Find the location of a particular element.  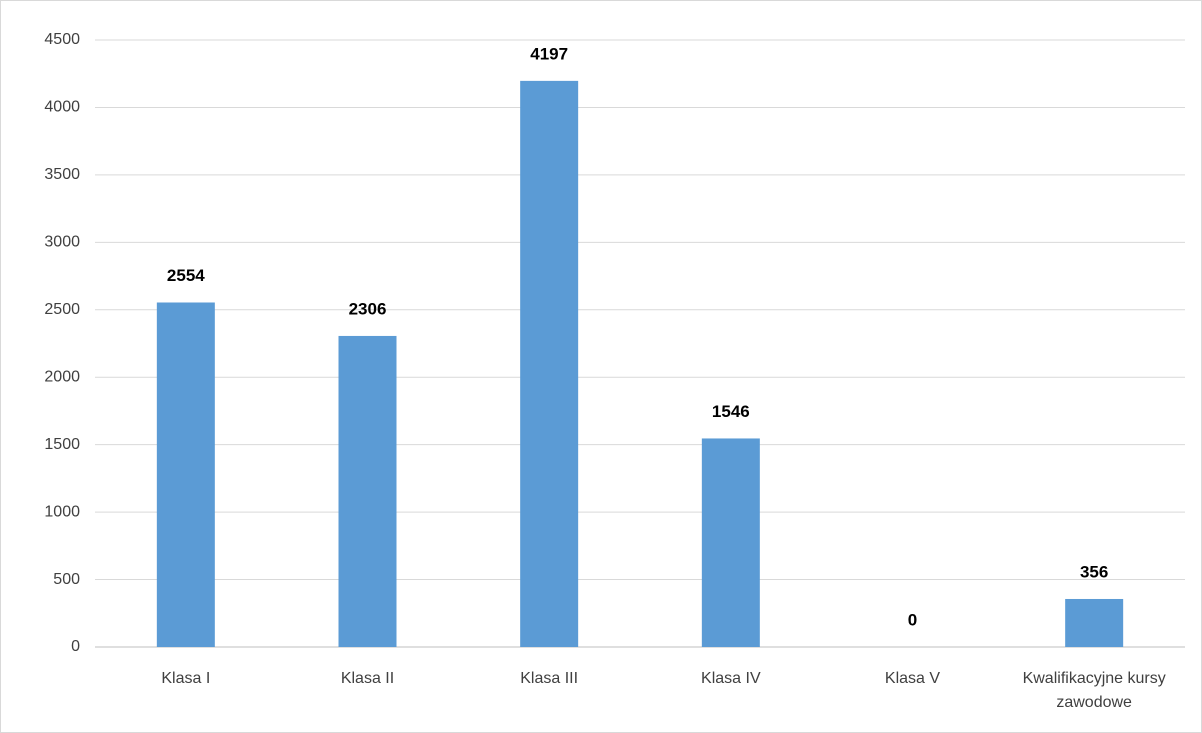

y-tick-label: 3500 is located at coordinates (62, 174).